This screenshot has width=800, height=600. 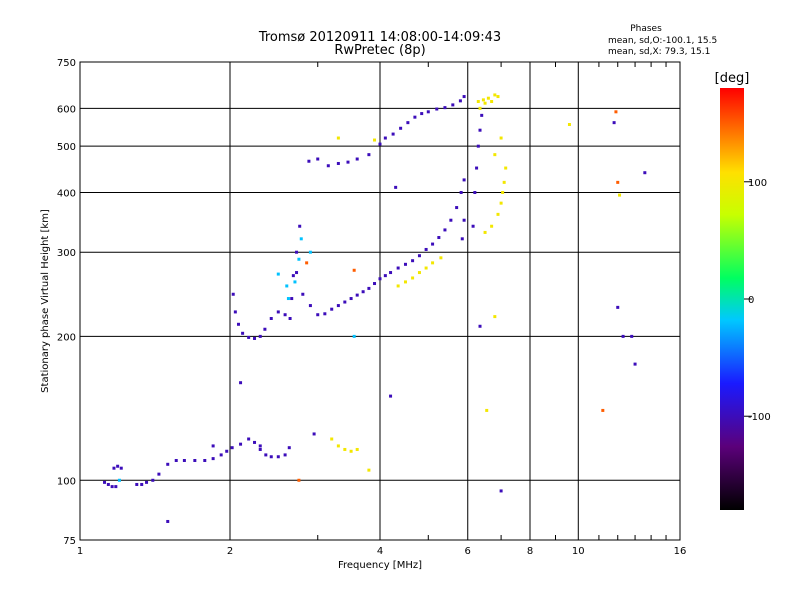 What do you see at coordinates (45, 301) in the screenshot?
I see `y-axis-label: Stationary phase Virtual Height [km]` at bounding box center [45, 301].